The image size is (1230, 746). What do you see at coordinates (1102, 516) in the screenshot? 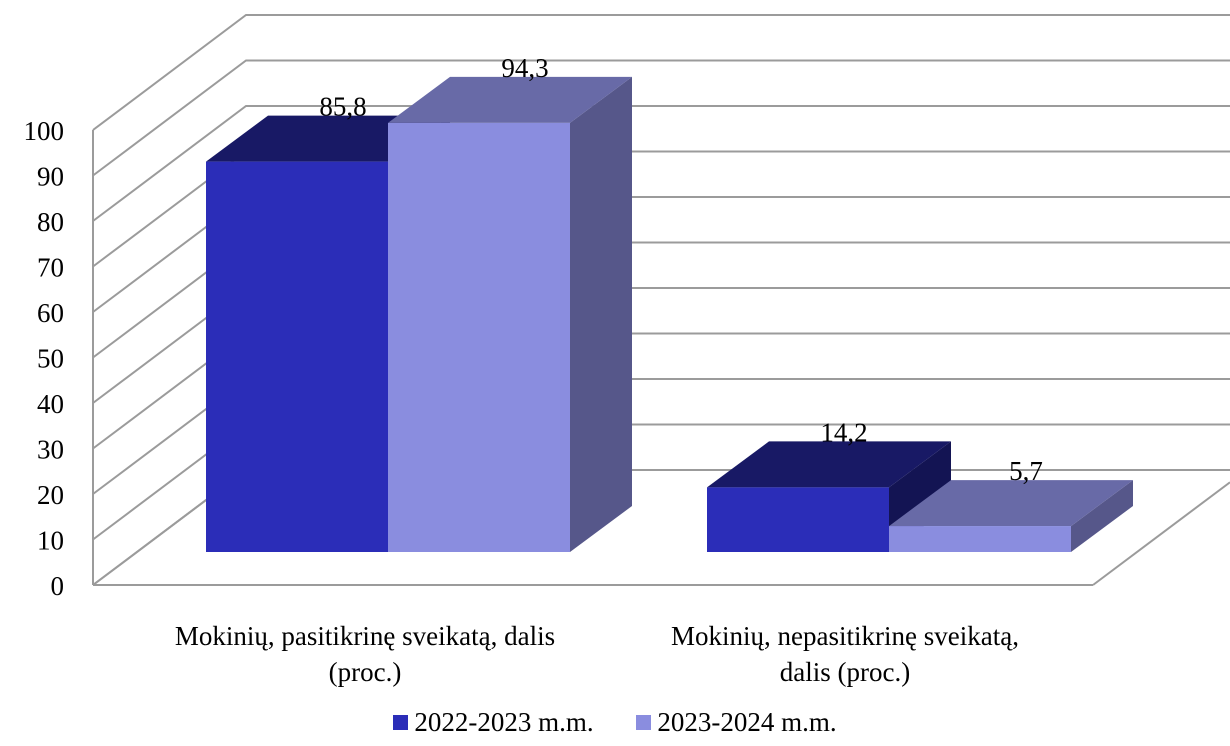
I see `bar-side-s1-c1` at bounding box center [1102, 516].